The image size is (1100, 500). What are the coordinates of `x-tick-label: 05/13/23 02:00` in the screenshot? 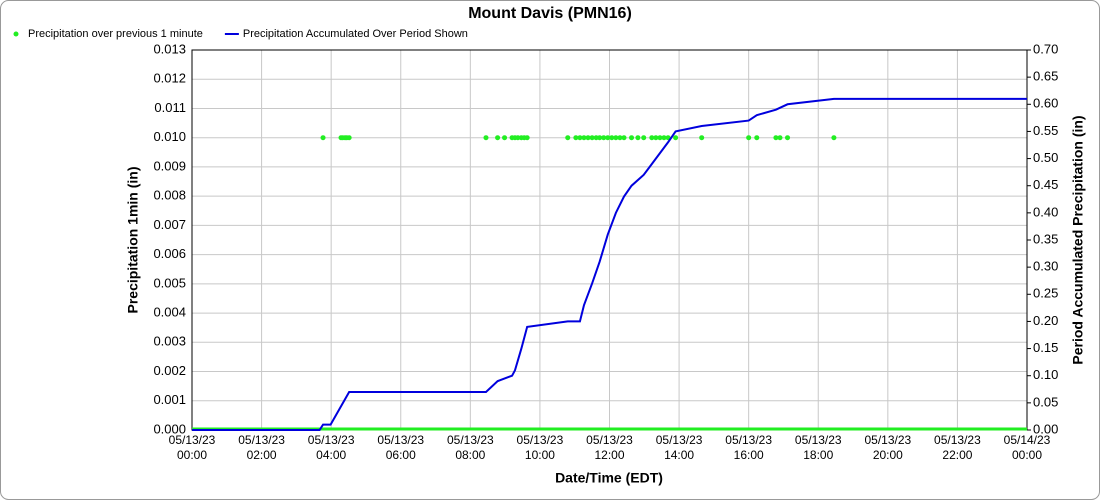 It's located at (261, 447).